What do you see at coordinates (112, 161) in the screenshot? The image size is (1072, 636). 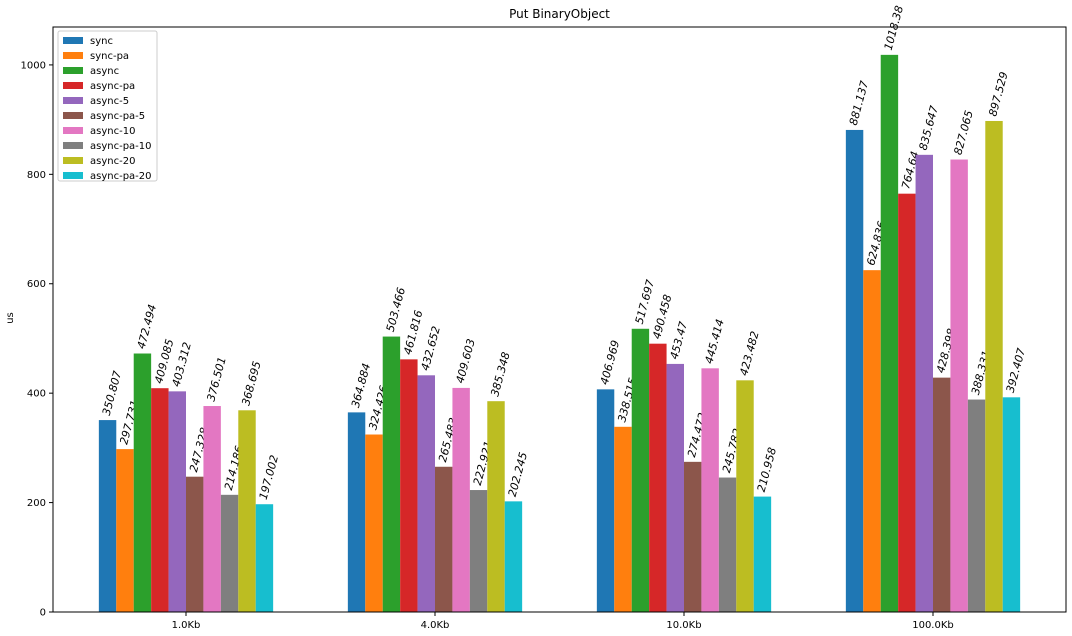 I see `legend-label-async-20: async-20` at bounding box center [112, 161].